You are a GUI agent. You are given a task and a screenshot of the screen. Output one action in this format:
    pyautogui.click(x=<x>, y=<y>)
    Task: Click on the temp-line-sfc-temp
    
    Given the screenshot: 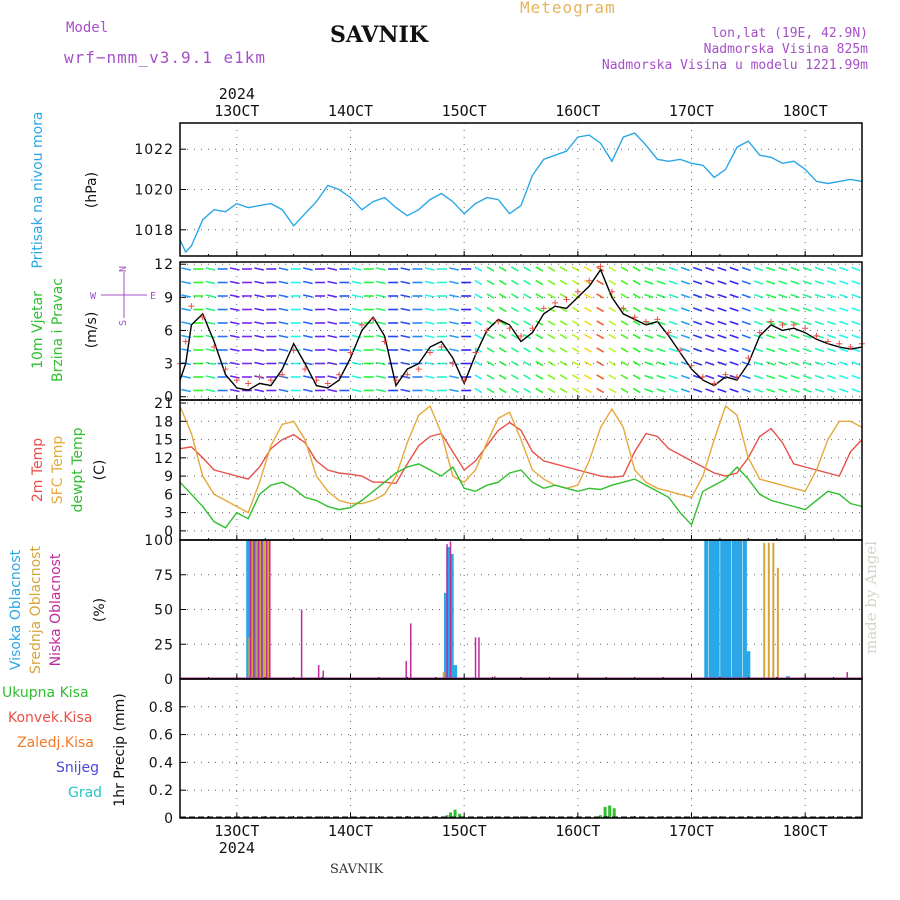 What is the action you would take?
    pyautogui.click(x=521, y=459)
    